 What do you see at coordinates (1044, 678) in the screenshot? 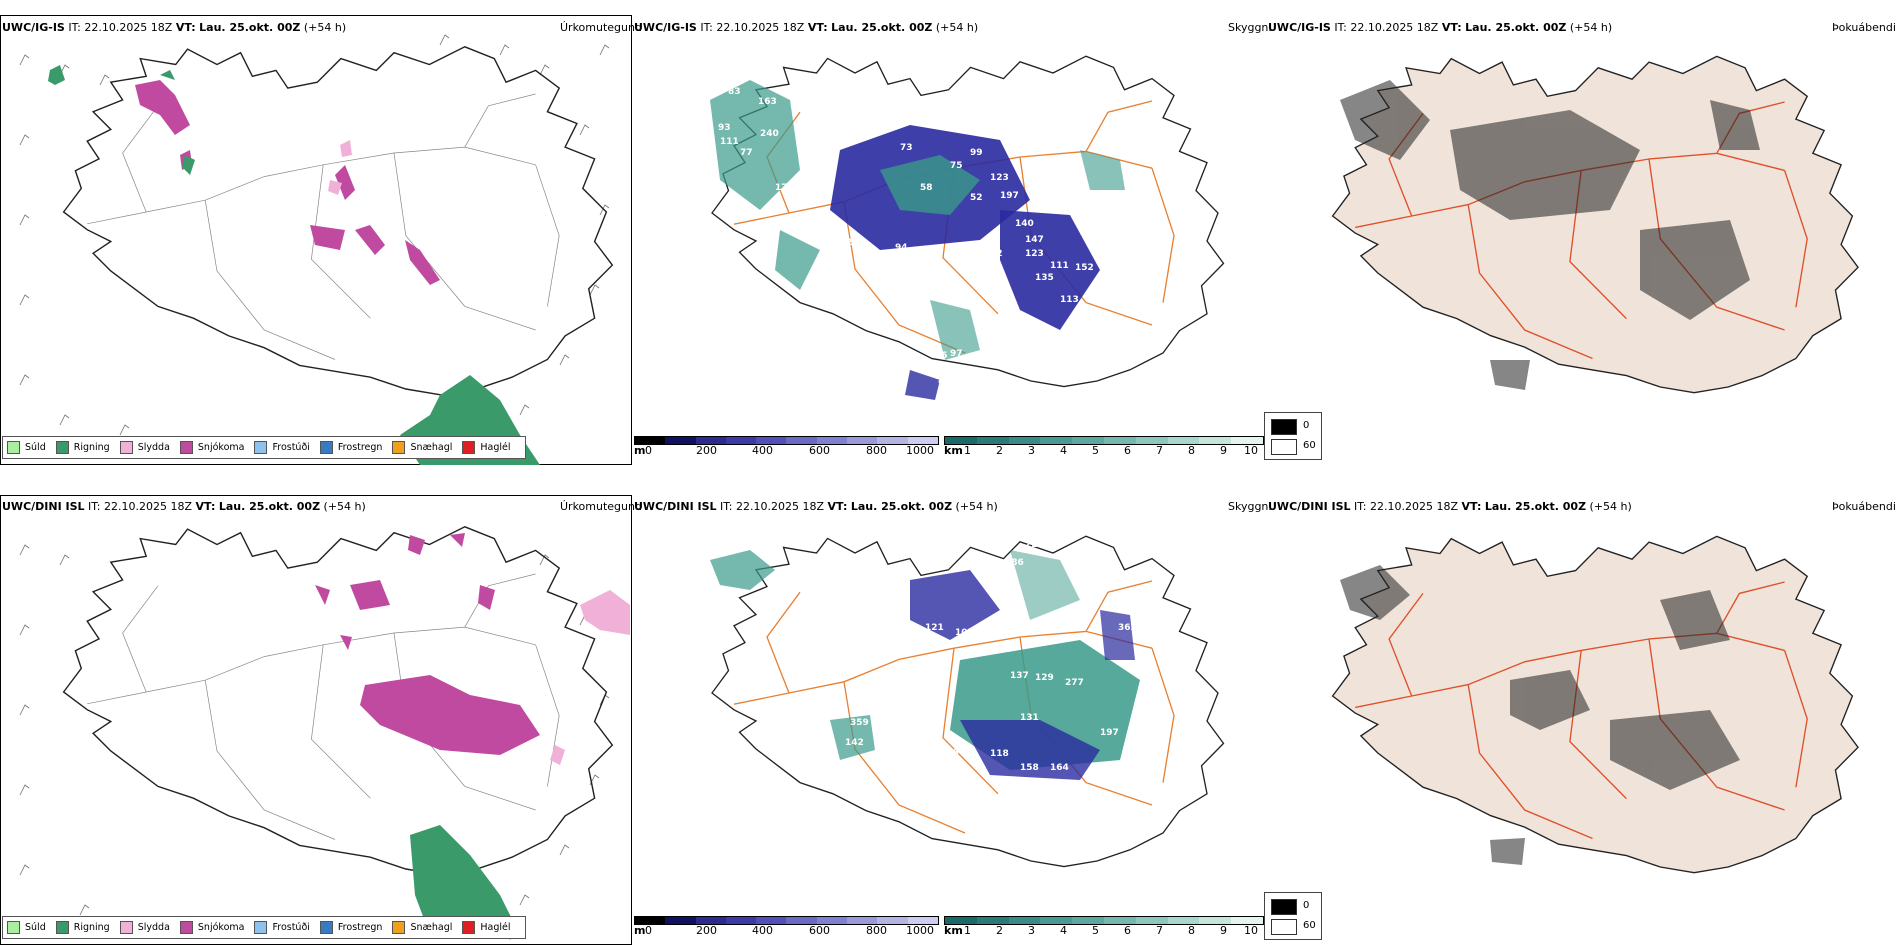
I see `vis-value: 129` at bounding box center [1044, 678].